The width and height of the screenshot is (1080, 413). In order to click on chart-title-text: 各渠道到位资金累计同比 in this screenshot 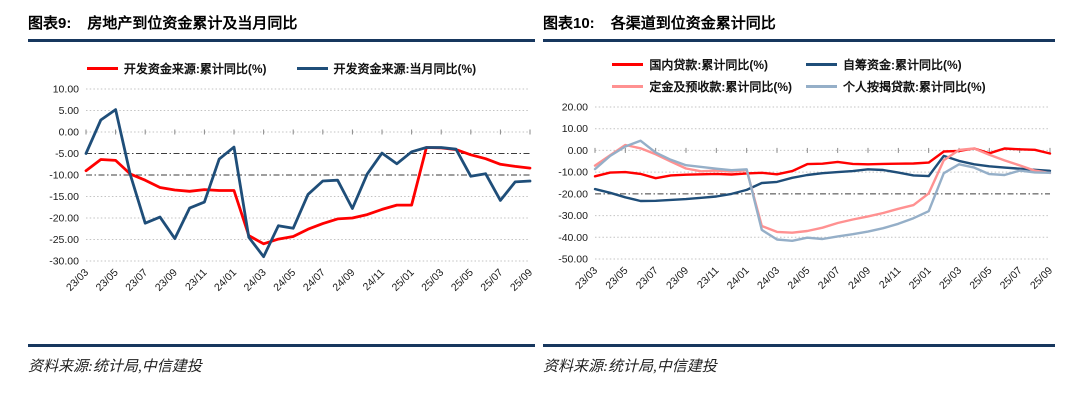, I will do `click(693, 23)`.